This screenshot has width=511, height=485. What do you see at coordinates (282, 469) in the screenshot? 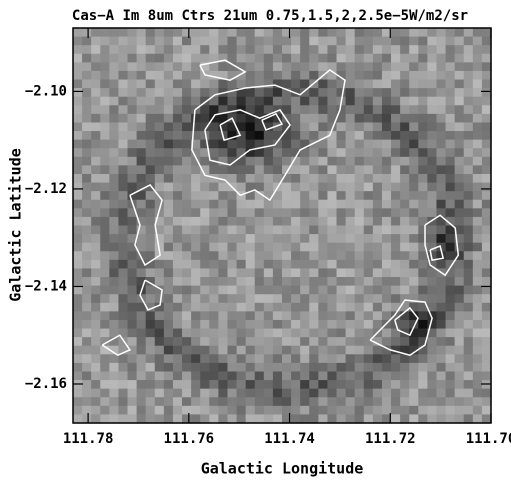
I see `x-axis-label: Galactic Longitude` at bounding box center [282, 469].